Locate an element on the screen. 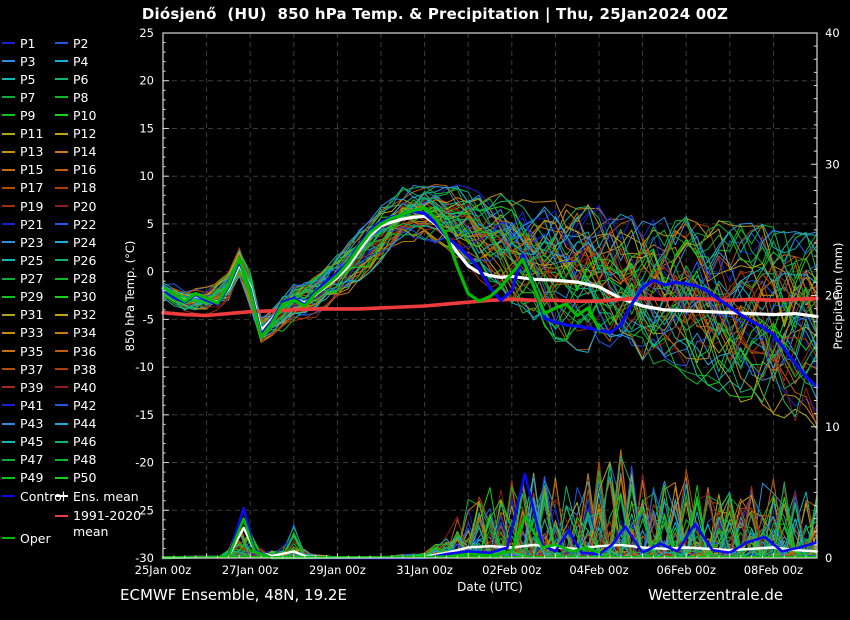  legend-label-p2: P2 is located at coordinates (81, 43).